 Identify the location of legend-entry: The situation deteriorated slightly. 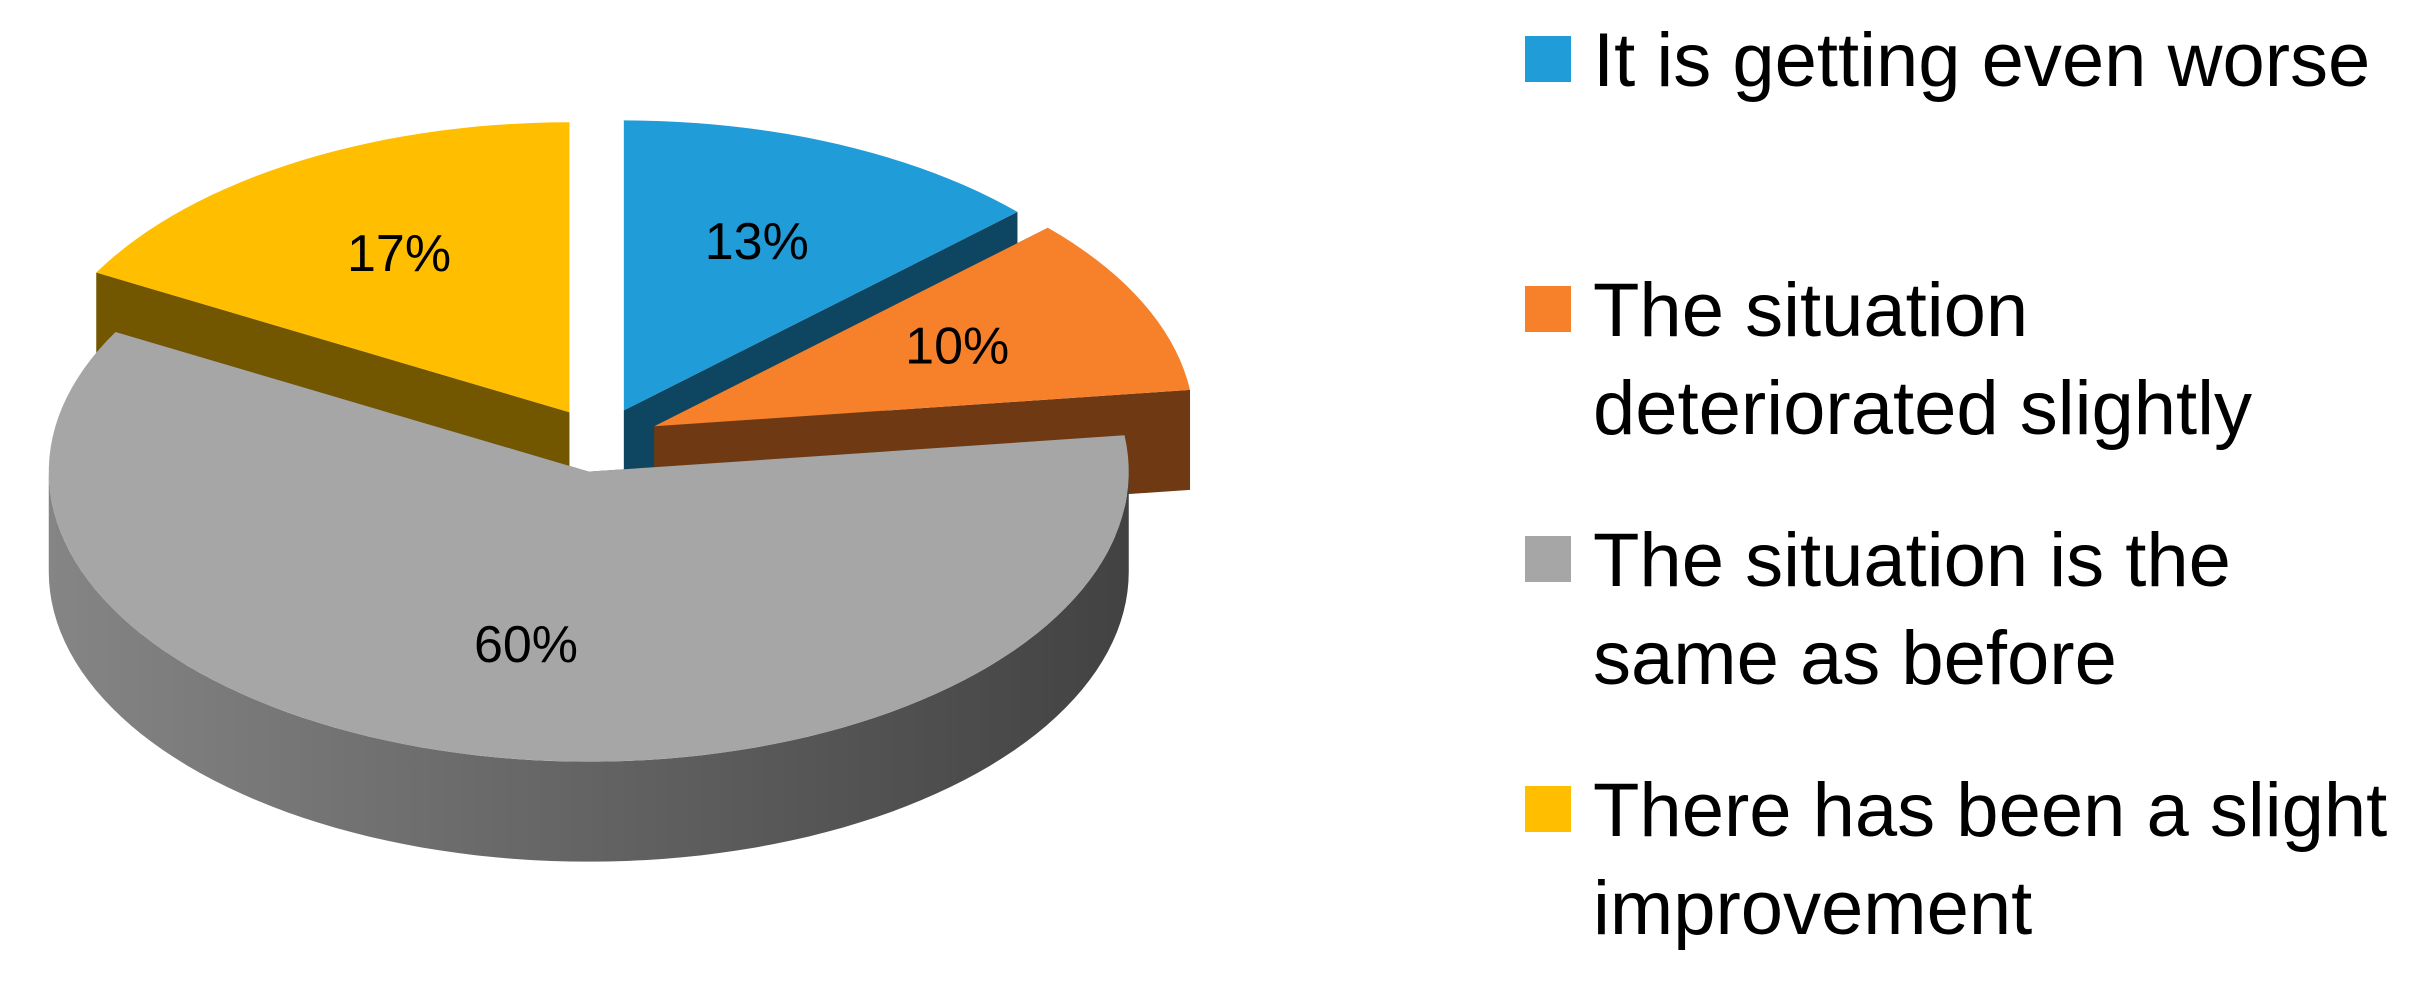
(1959, 360).